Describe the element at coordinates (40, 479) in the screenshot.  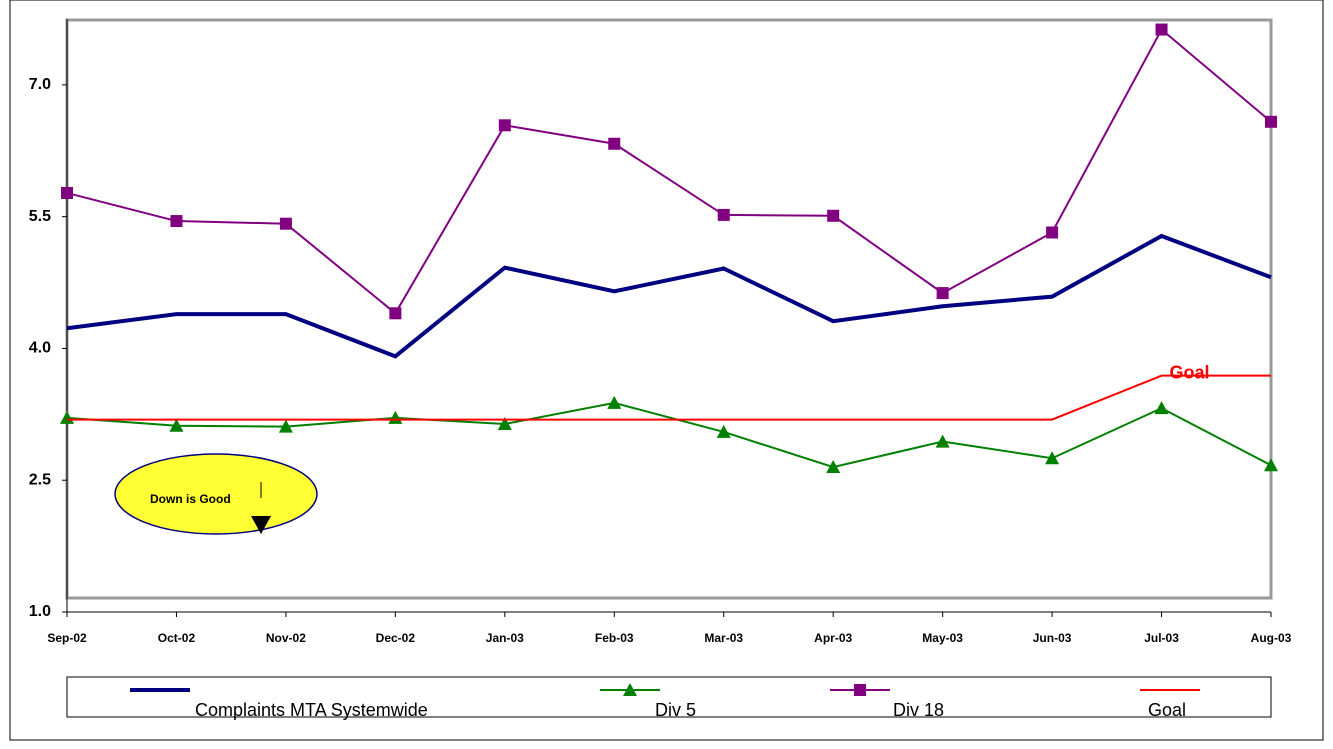
I see `y-tick-label: 2.5` at that location.